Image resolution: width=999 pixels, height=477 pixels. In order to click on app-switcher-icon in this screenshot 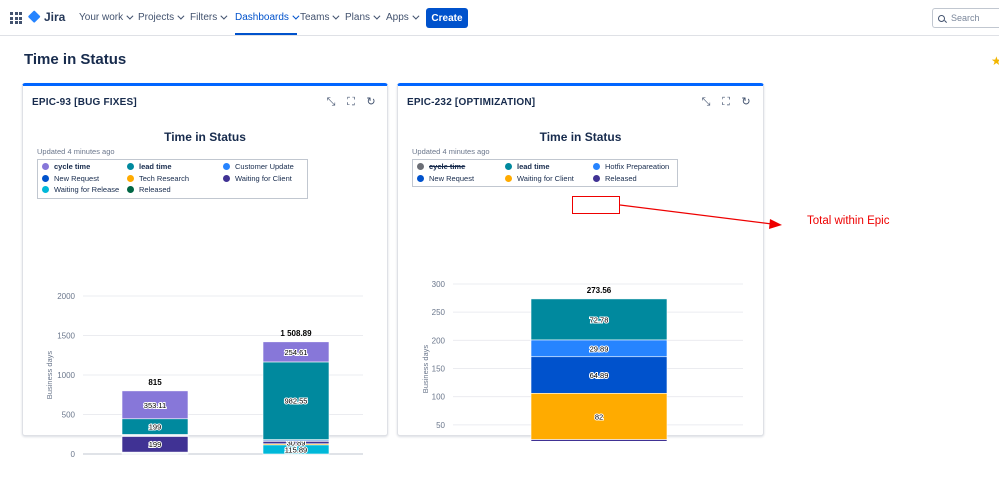, I will do `click(16, 18)`.